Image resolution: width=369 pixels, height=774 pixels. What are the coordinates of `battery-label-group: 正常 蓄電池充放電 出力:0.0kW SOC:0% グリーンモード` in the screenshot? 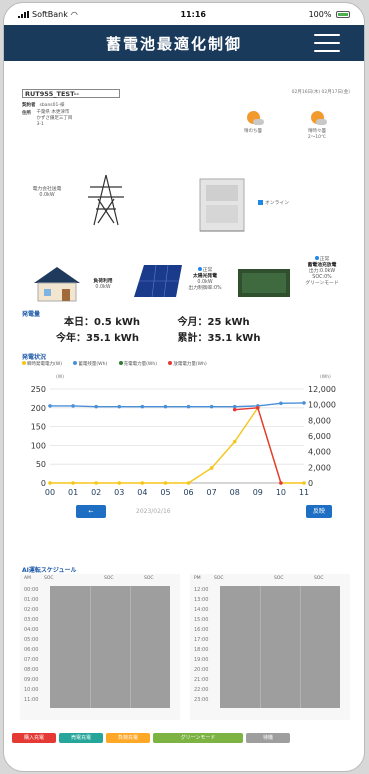 It's located at (322, 271).